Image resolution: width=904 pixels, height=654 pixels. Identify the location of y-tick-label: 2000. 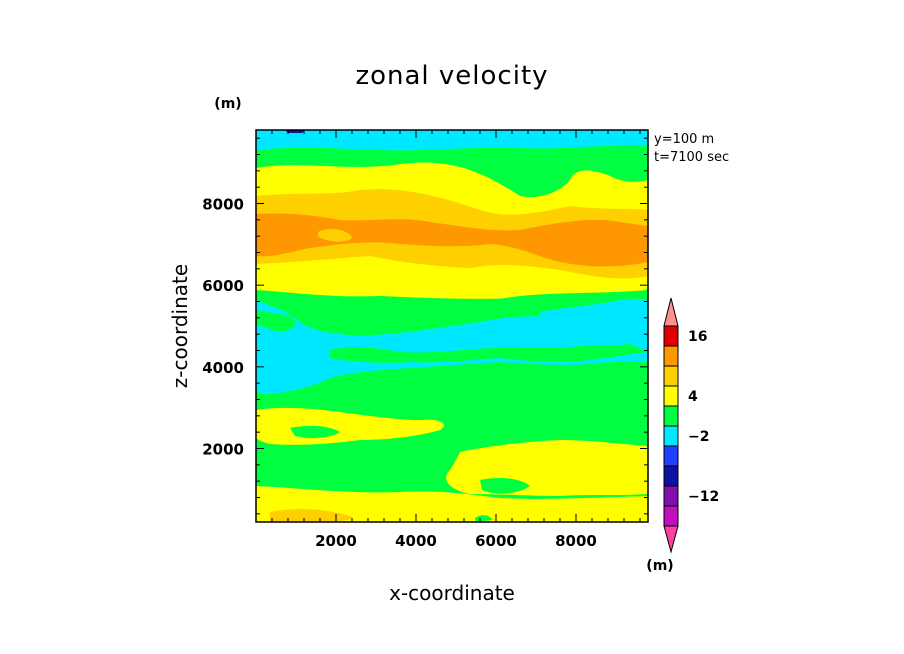
(223, 450).